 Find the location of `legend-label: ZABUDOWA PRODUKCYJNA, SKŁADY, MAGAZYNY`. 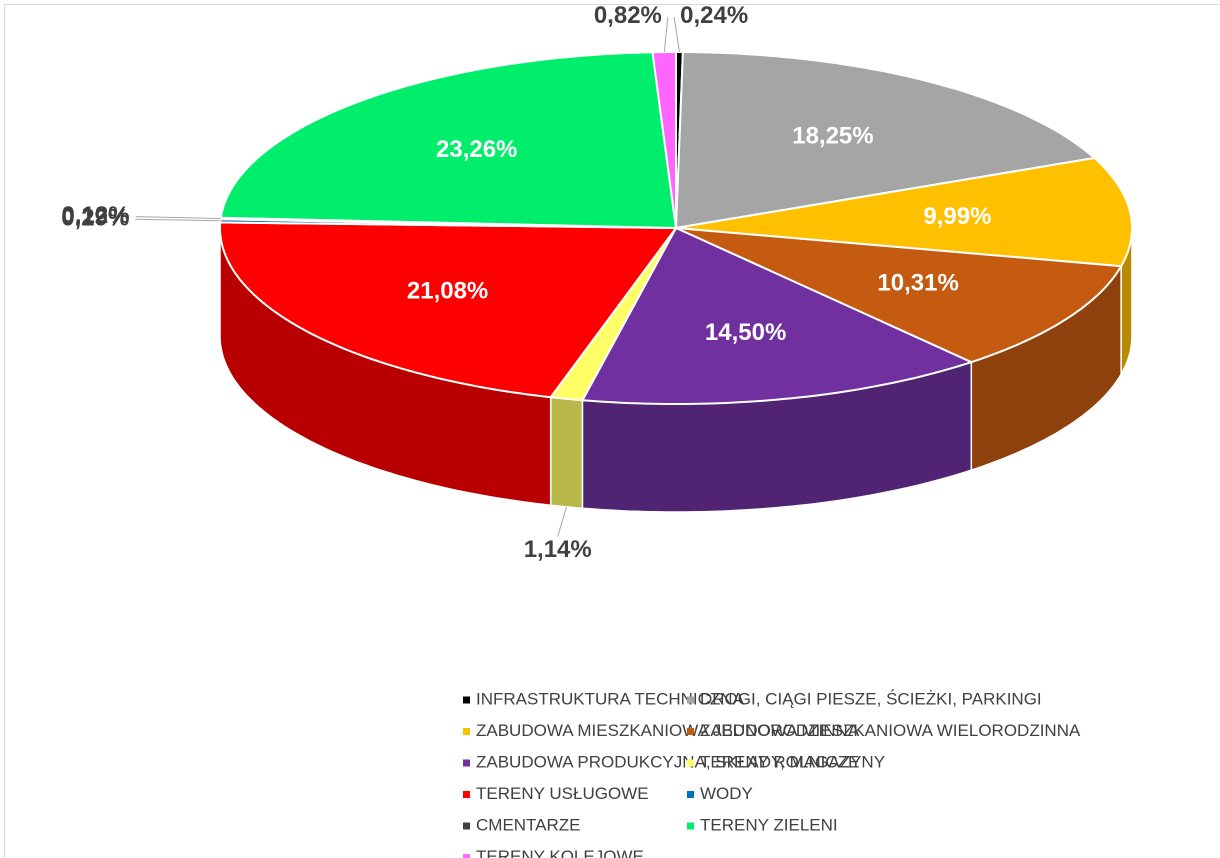

legend-label: ZABUDOWA PRODUKCYJNA, SKŁADY, MAGAZYNY is located at coordinates (680, 761).